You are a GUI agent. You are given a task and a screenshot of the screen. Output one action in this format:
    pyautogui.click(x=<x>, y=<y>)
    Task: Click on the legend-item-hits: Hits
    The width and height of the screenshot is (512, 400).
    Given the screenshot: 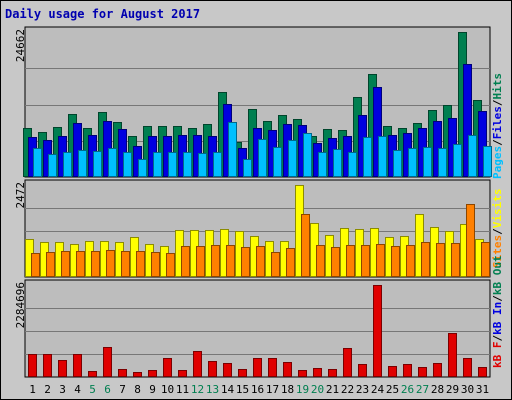 What is the action you would take?
    pyautogui.click(x=497, y=86)
    